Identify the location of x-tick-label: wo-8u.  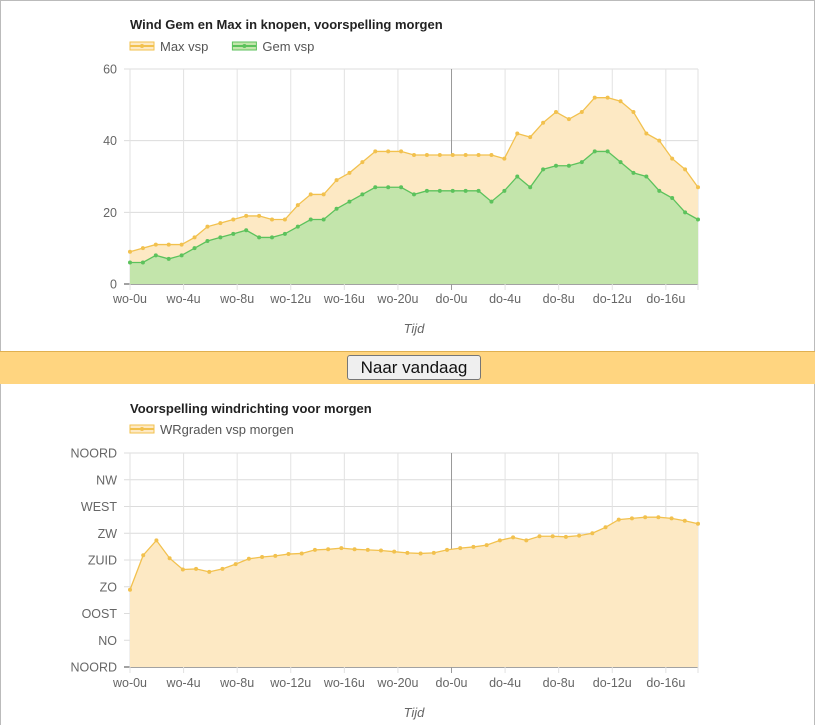
(236, 683).